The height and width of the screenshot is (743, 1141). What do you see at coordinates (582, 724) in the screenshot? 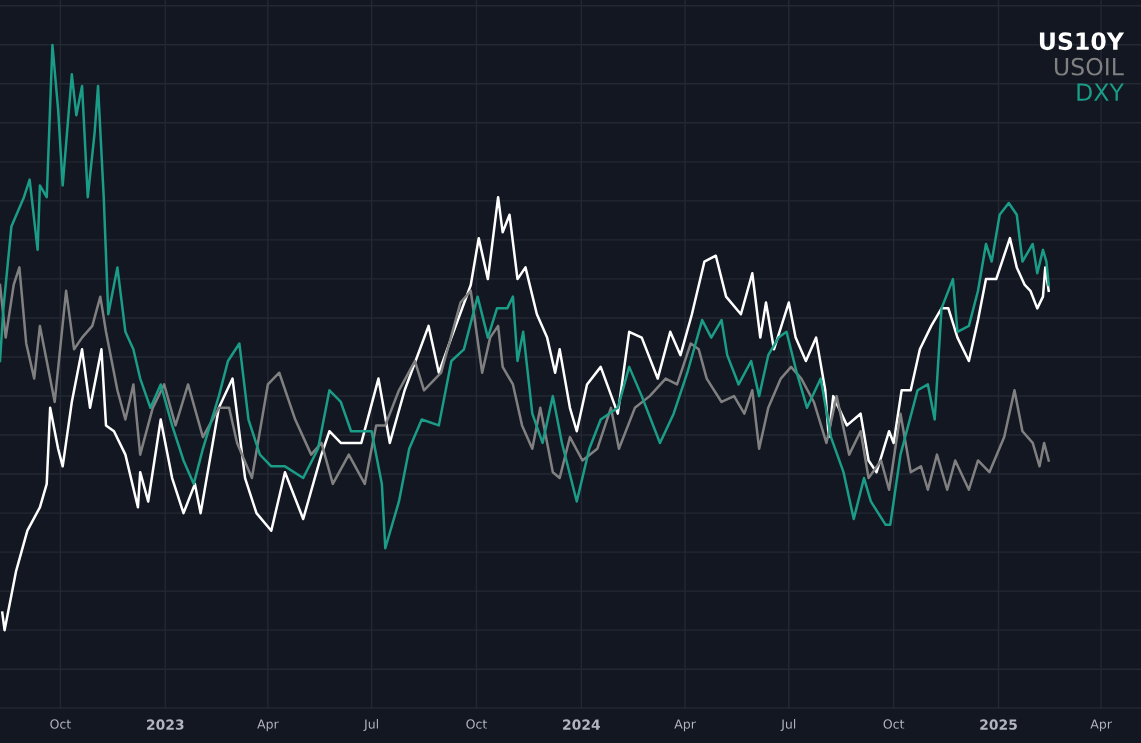
I see `x-tick-label: 2024` at bounding box center [582, 724].